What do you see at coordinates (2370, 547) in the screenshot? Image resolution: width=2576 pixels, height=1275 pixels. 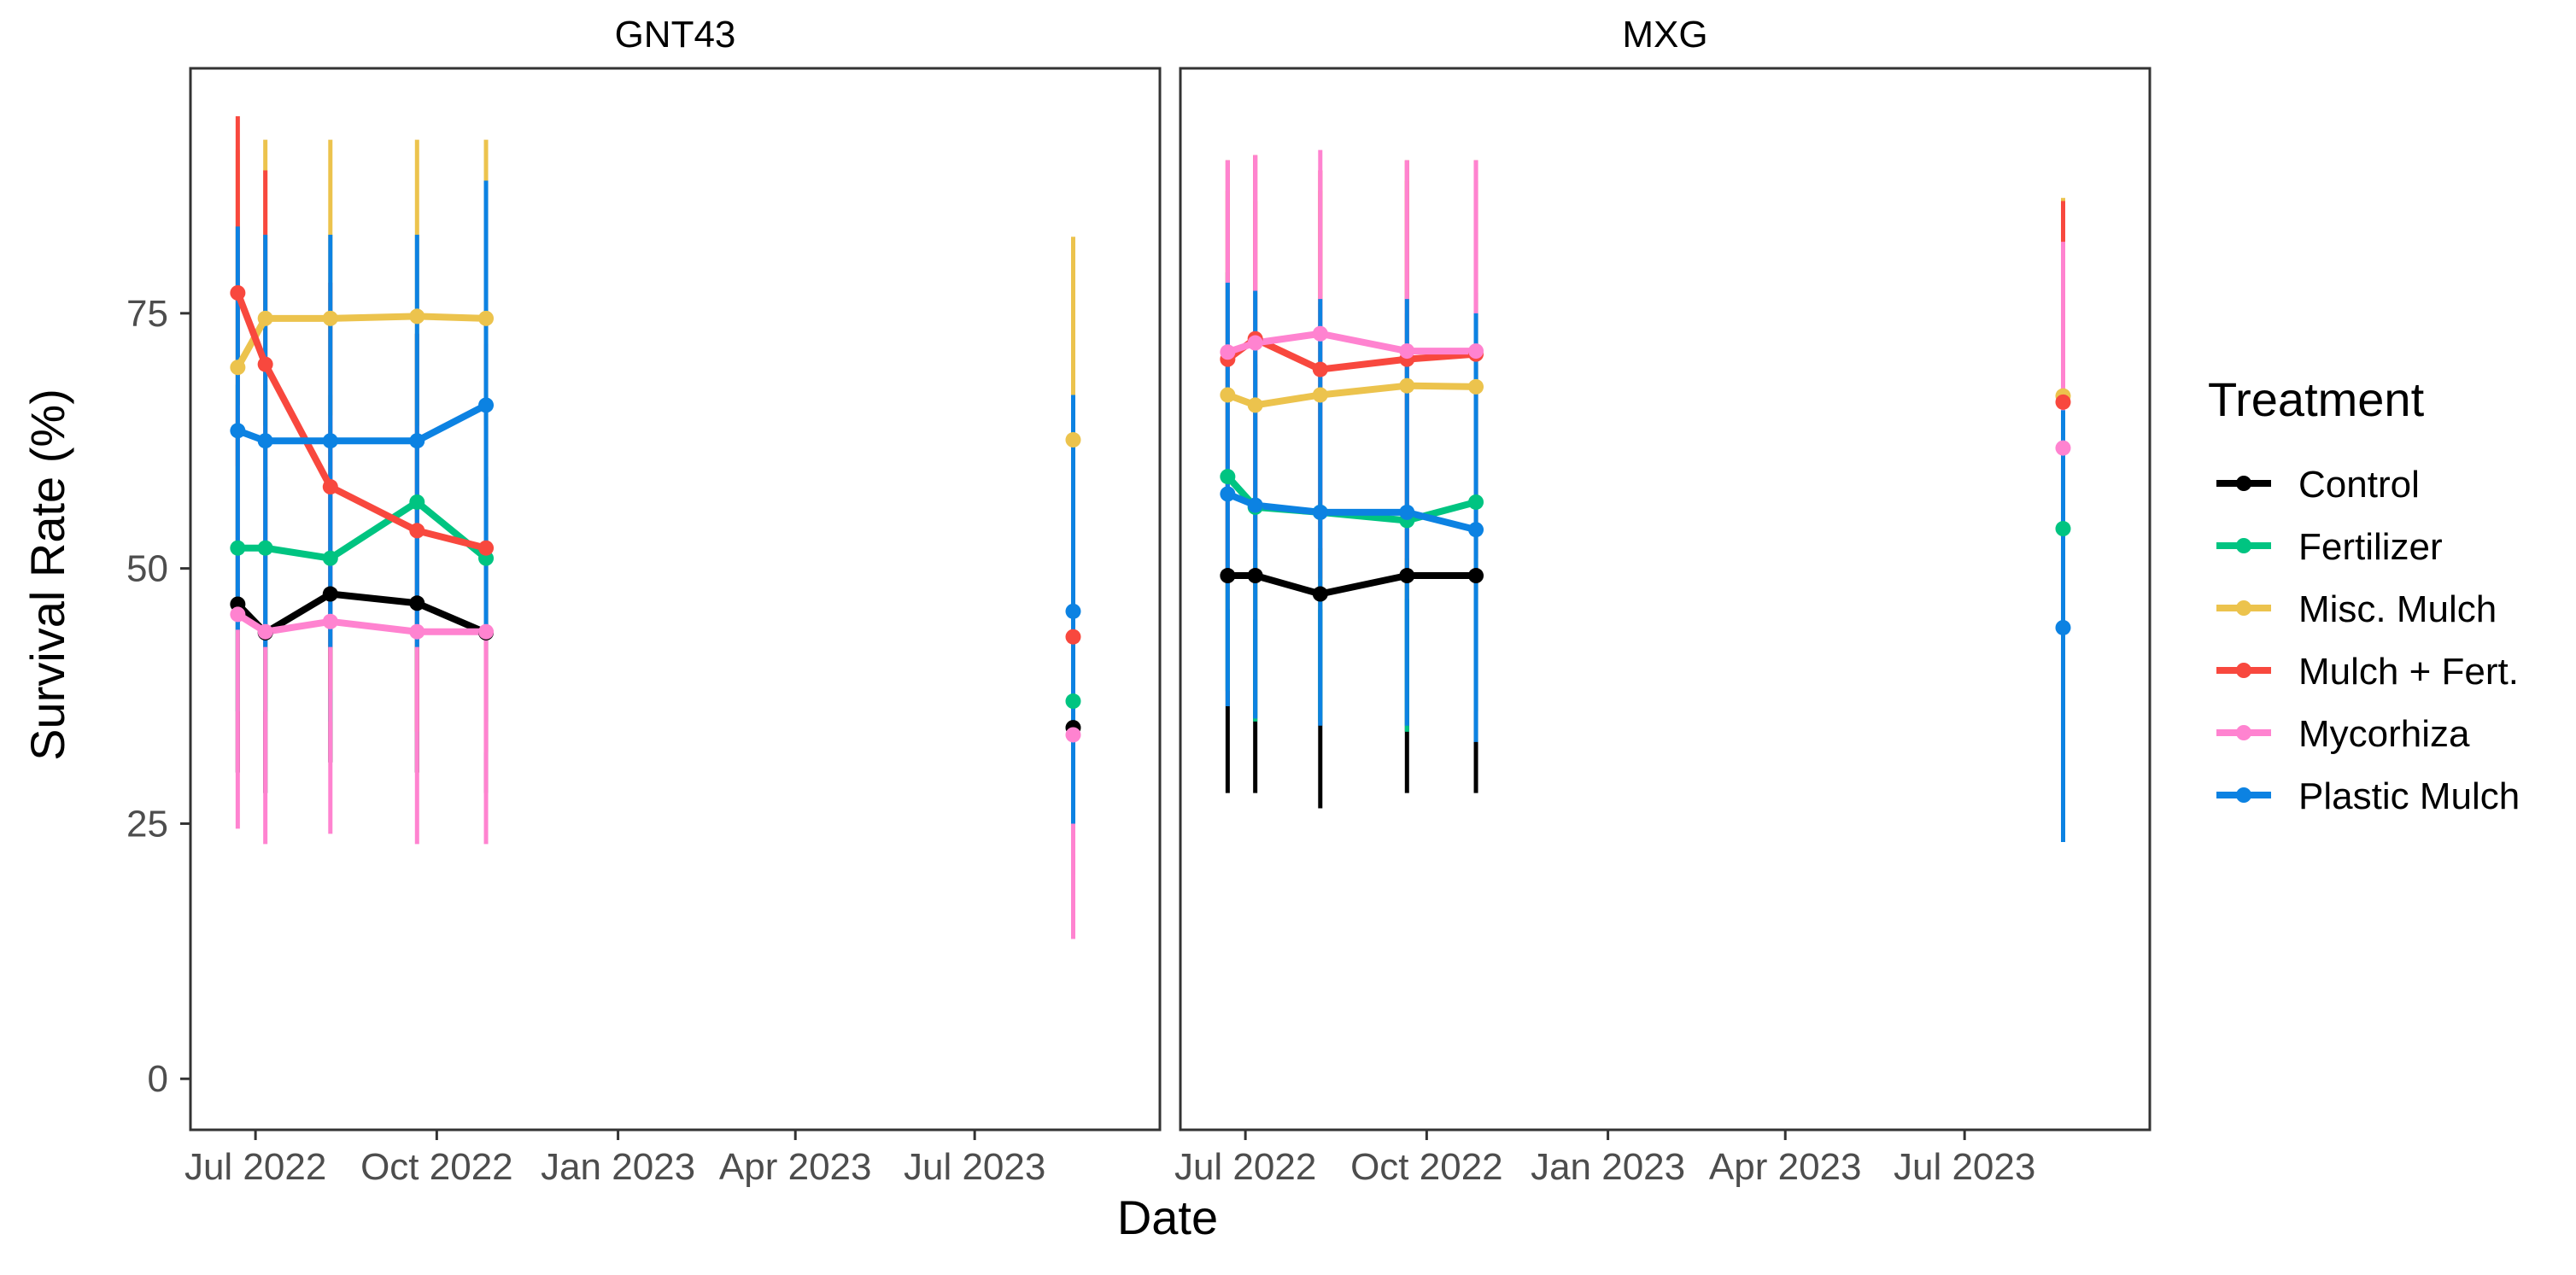 I see `legend-label: Fertilizer` at bounding box center [2370, 547].